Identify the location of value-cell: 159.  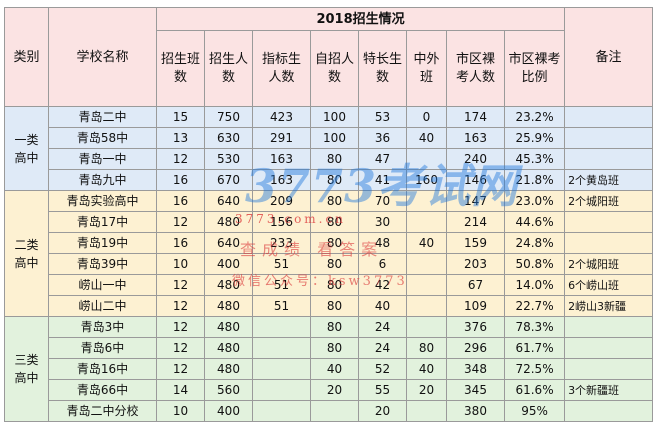
(475, 243).